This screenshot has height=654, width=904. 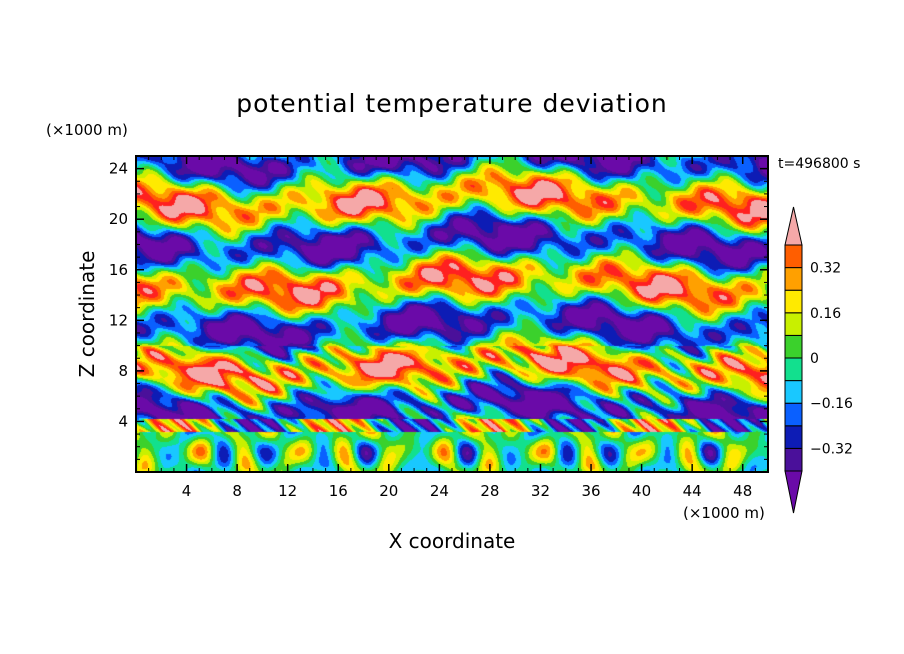 What do you see at coordinates (590, 491) in the screenshot?
I see `x-tick-label: 36` at bounding box center [590, 491].